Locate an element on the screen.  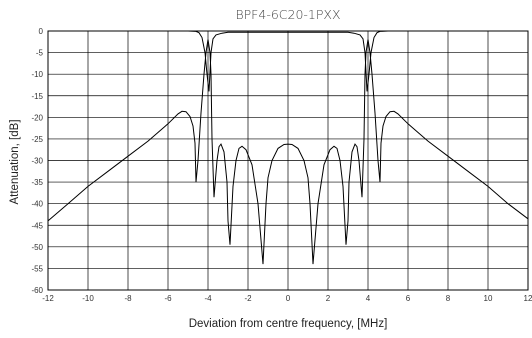
y-tick-label: -50 is located at coordinates (37, 247).